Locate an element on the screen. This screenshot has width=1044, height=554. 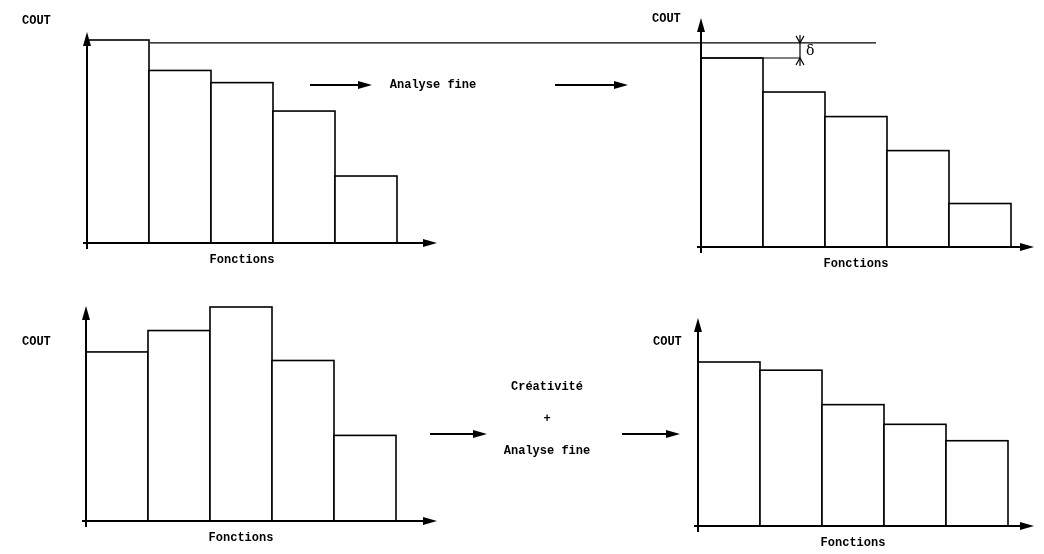
annotation: Analyse fine is located at coordinates (433, 85).